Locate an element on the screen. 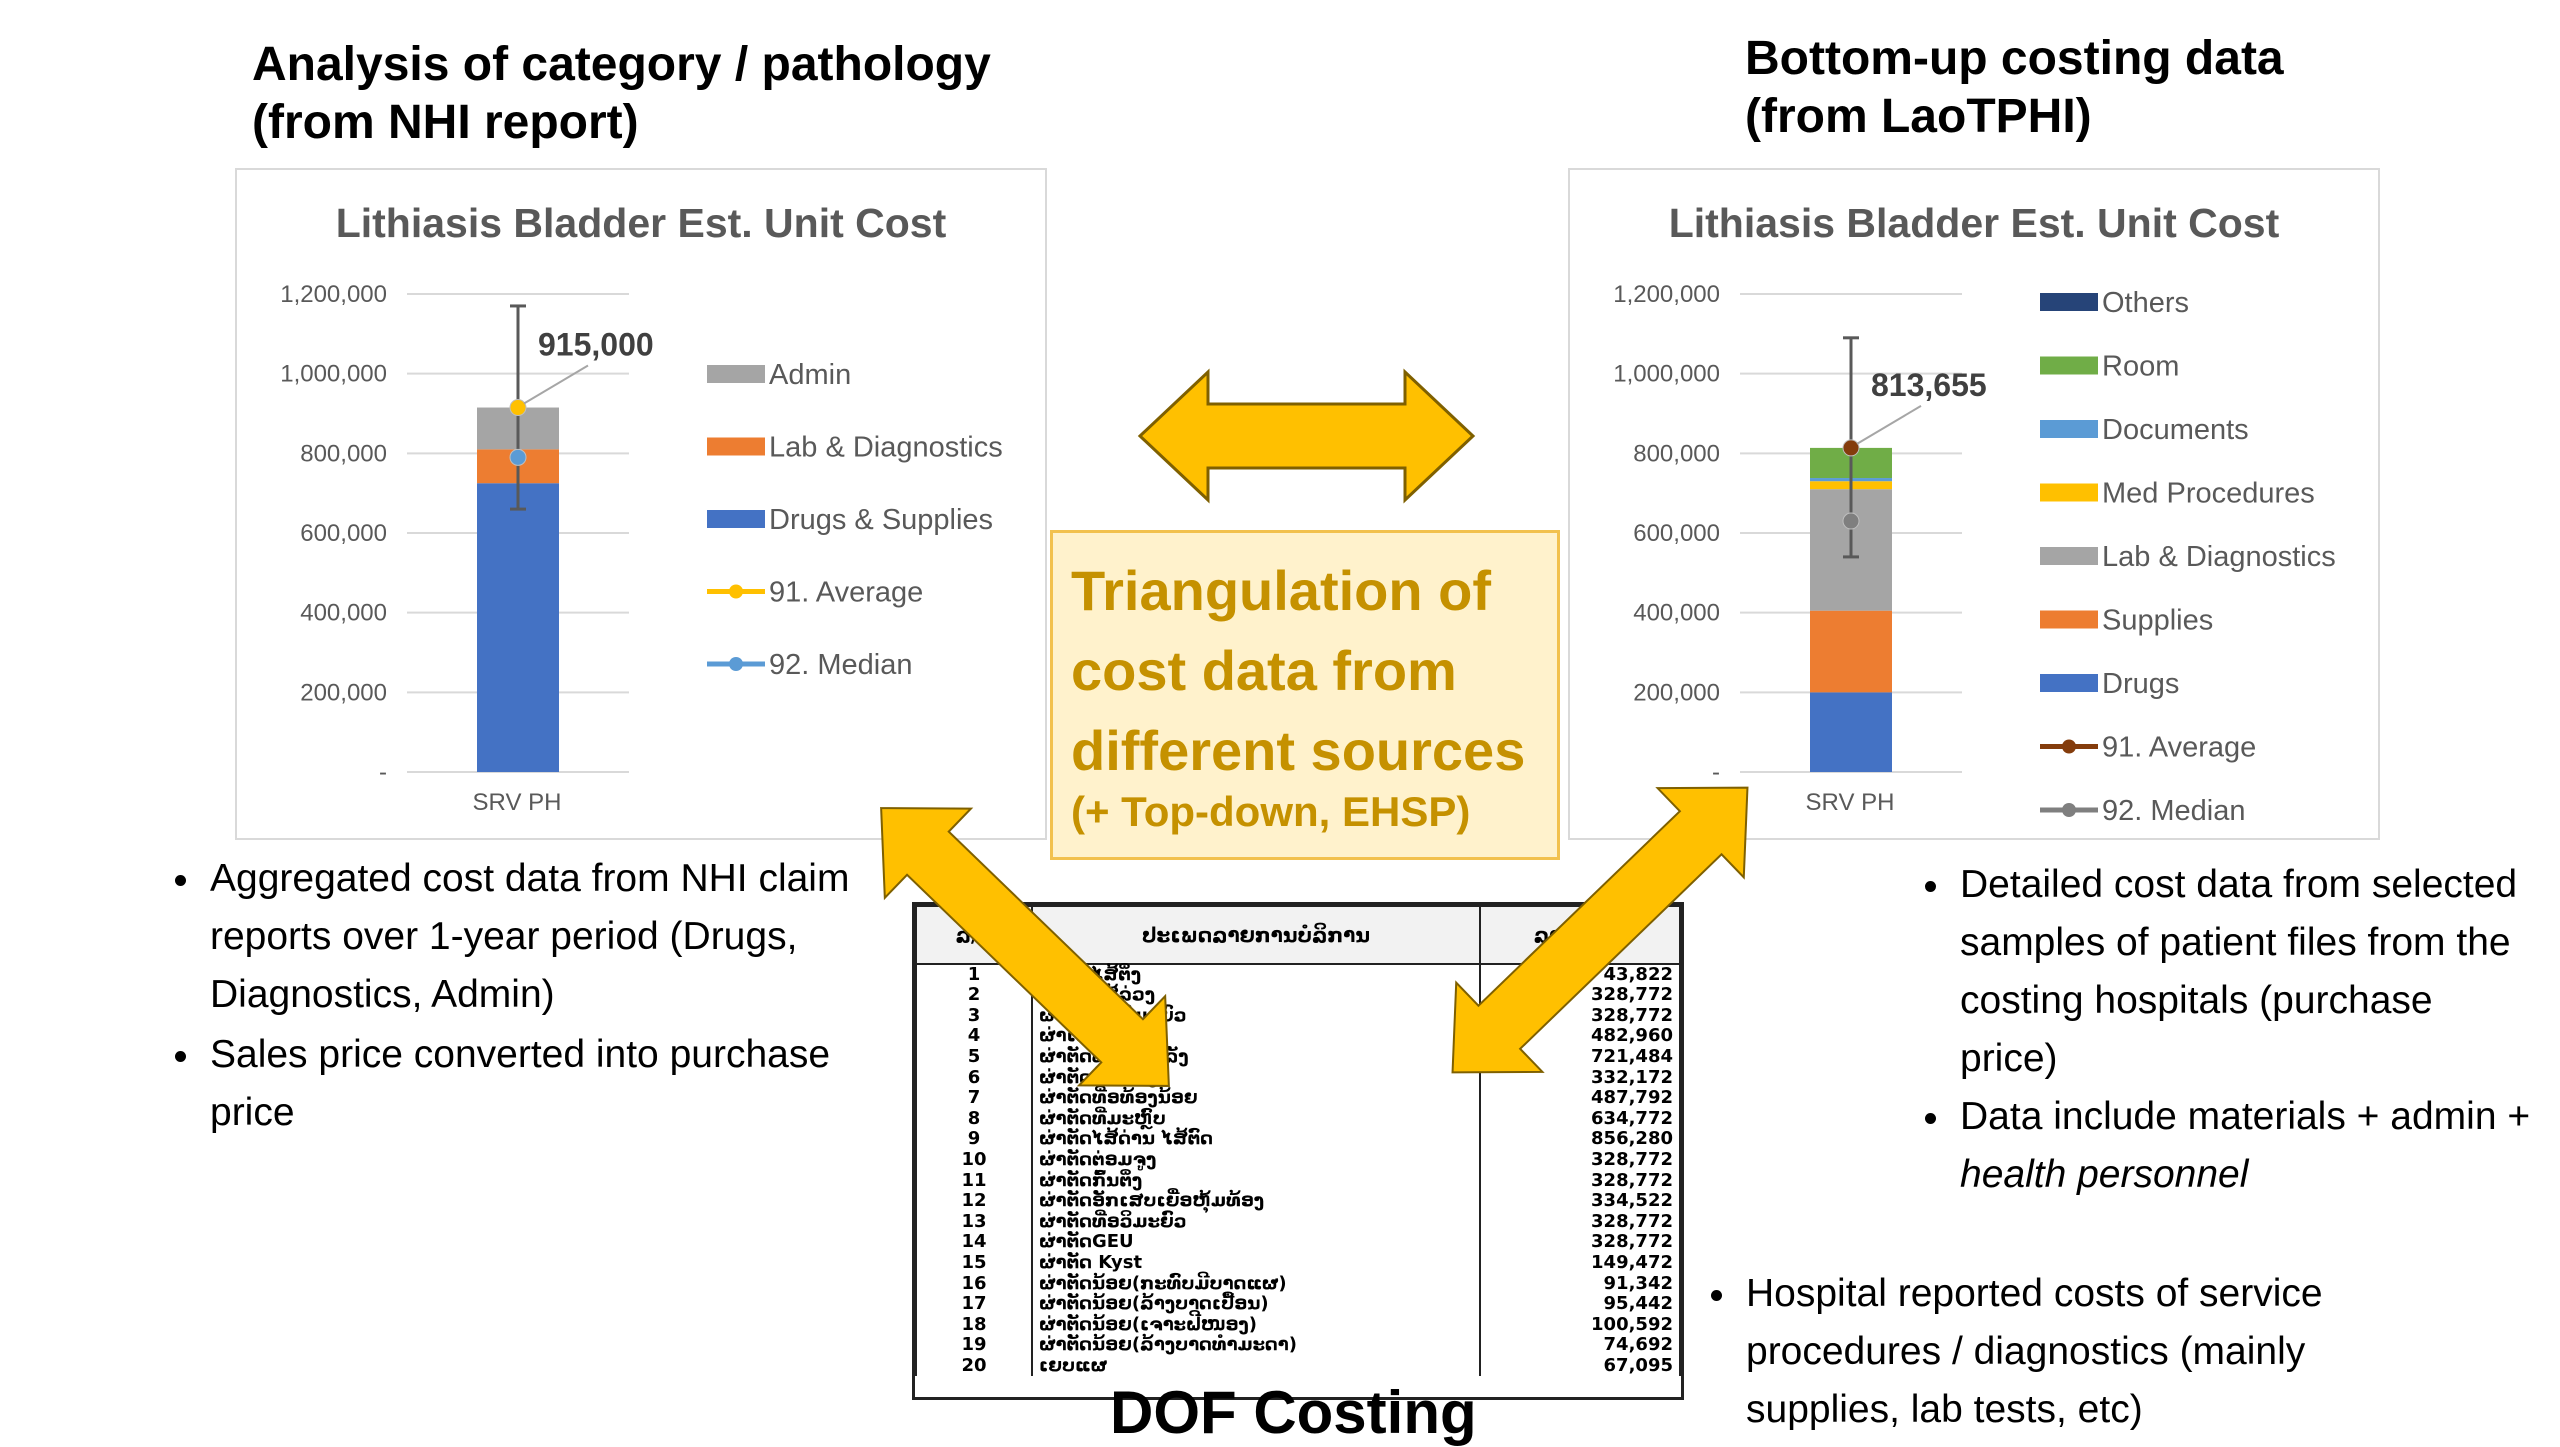  dof-cell-service: ຜ່າຕັດນ້ອຍ(ລ້າງບາດເປື້ອນ) is located at coordinates (1256, 1304).